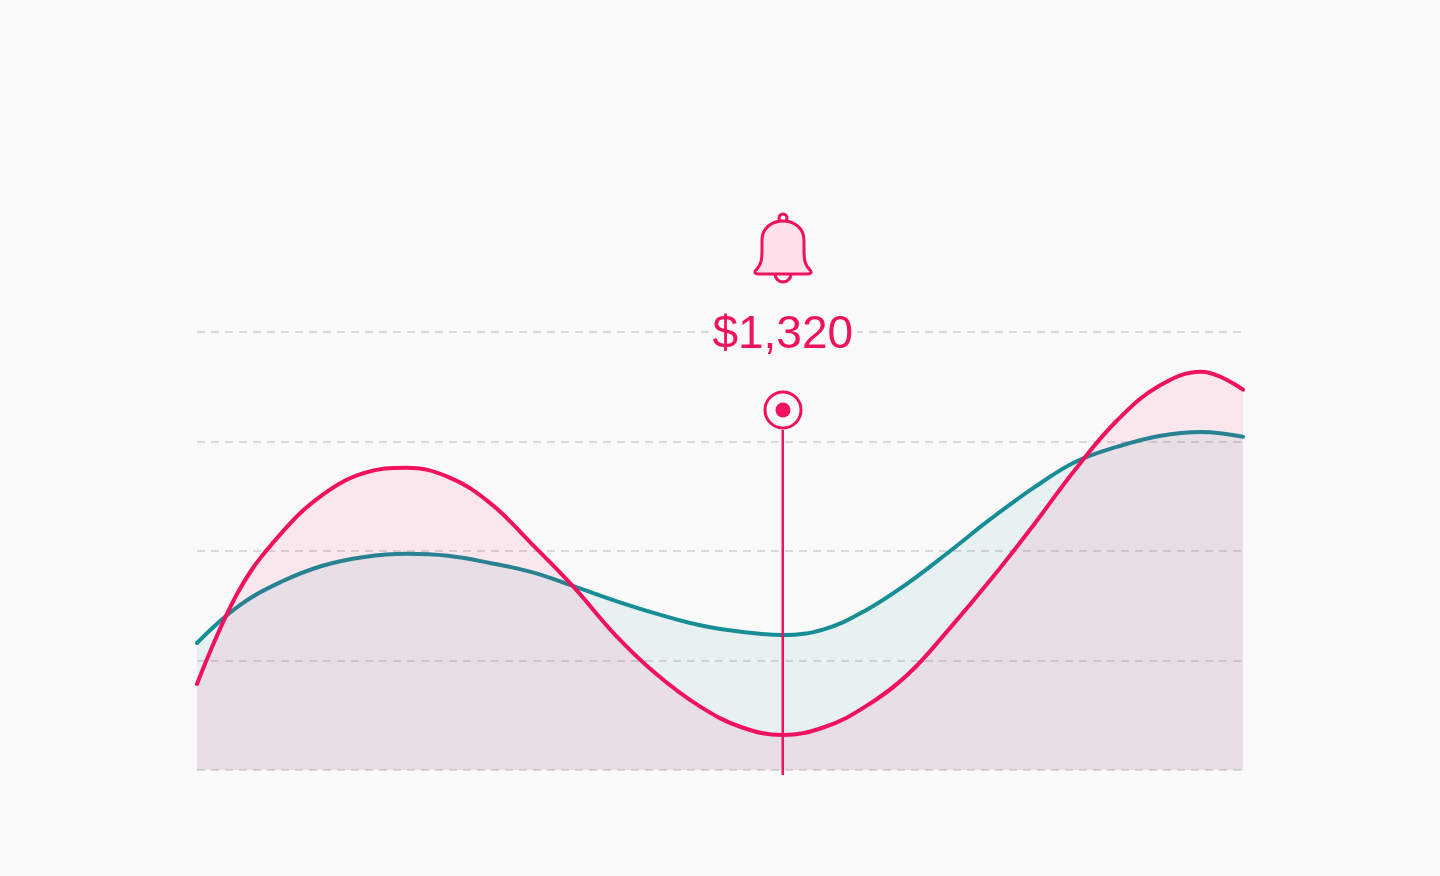  What do you see at coordinates (783, 332) in the screenshot?
I see `text: $1,320` at bounding box center [783, 332].